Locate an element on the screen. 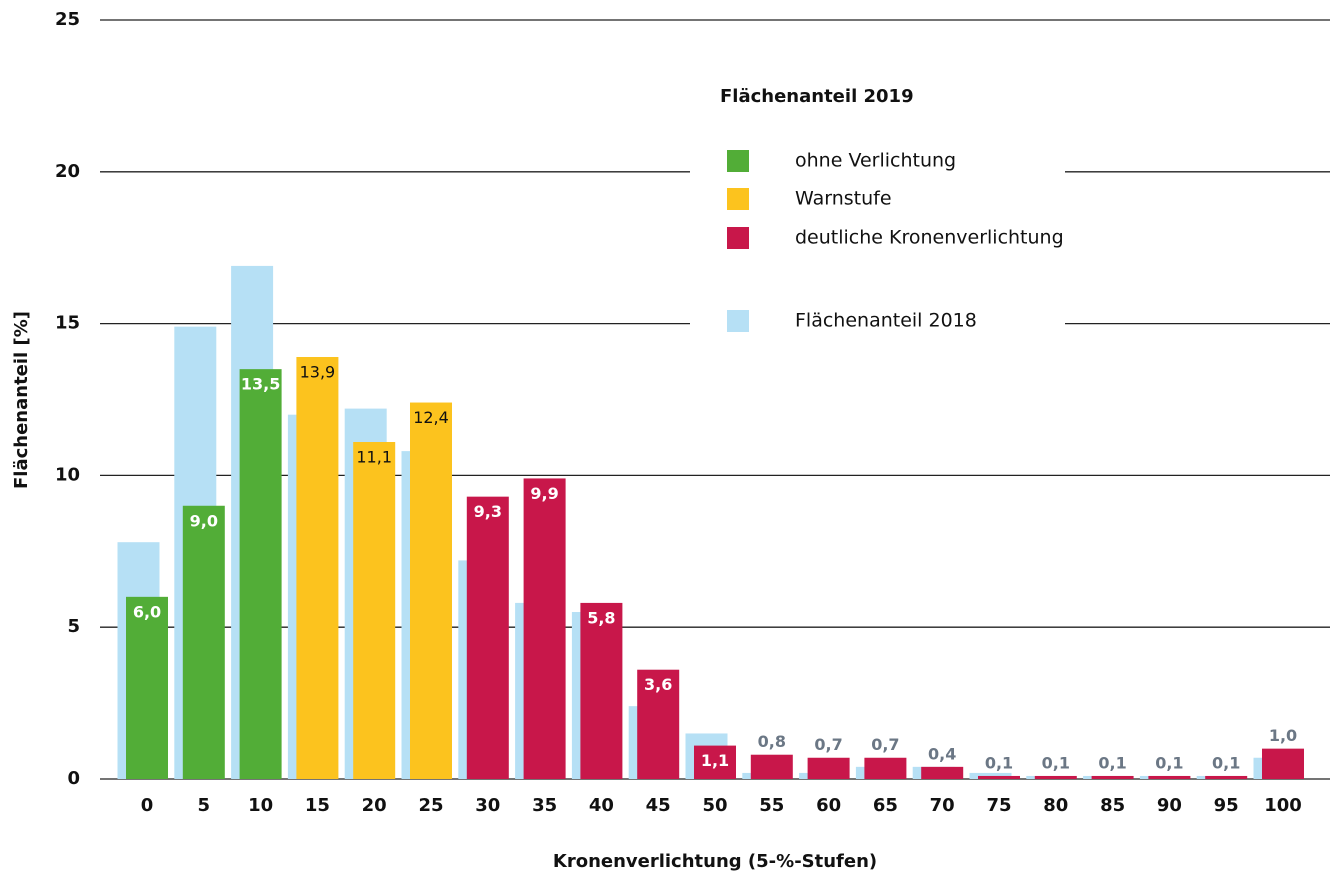  y-tick-label: 5 is located at coordinates (73, 626).